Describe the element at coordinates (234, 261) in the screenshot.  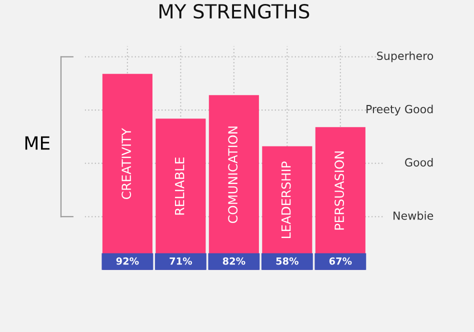
I see `data-label: 82%` at that location.